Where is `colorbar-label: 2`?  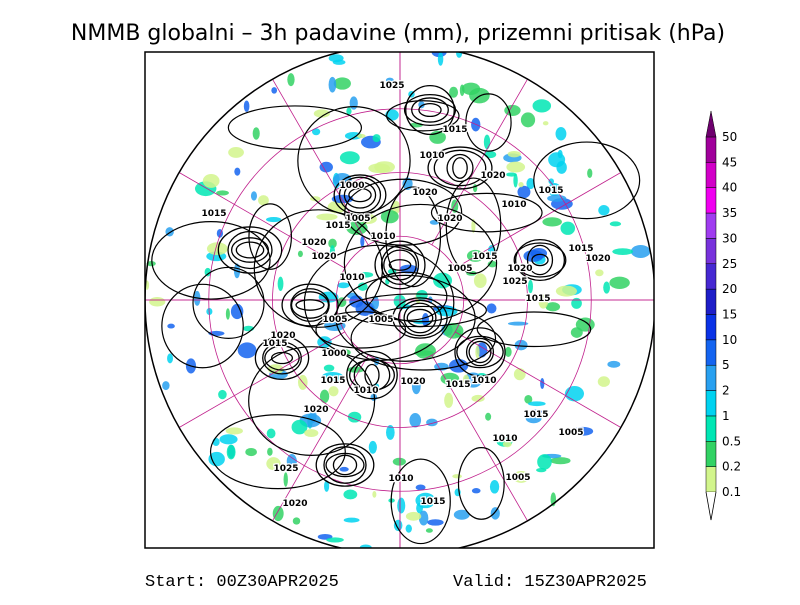 colorbar-label: 2 is located at coordinates (726, 391).